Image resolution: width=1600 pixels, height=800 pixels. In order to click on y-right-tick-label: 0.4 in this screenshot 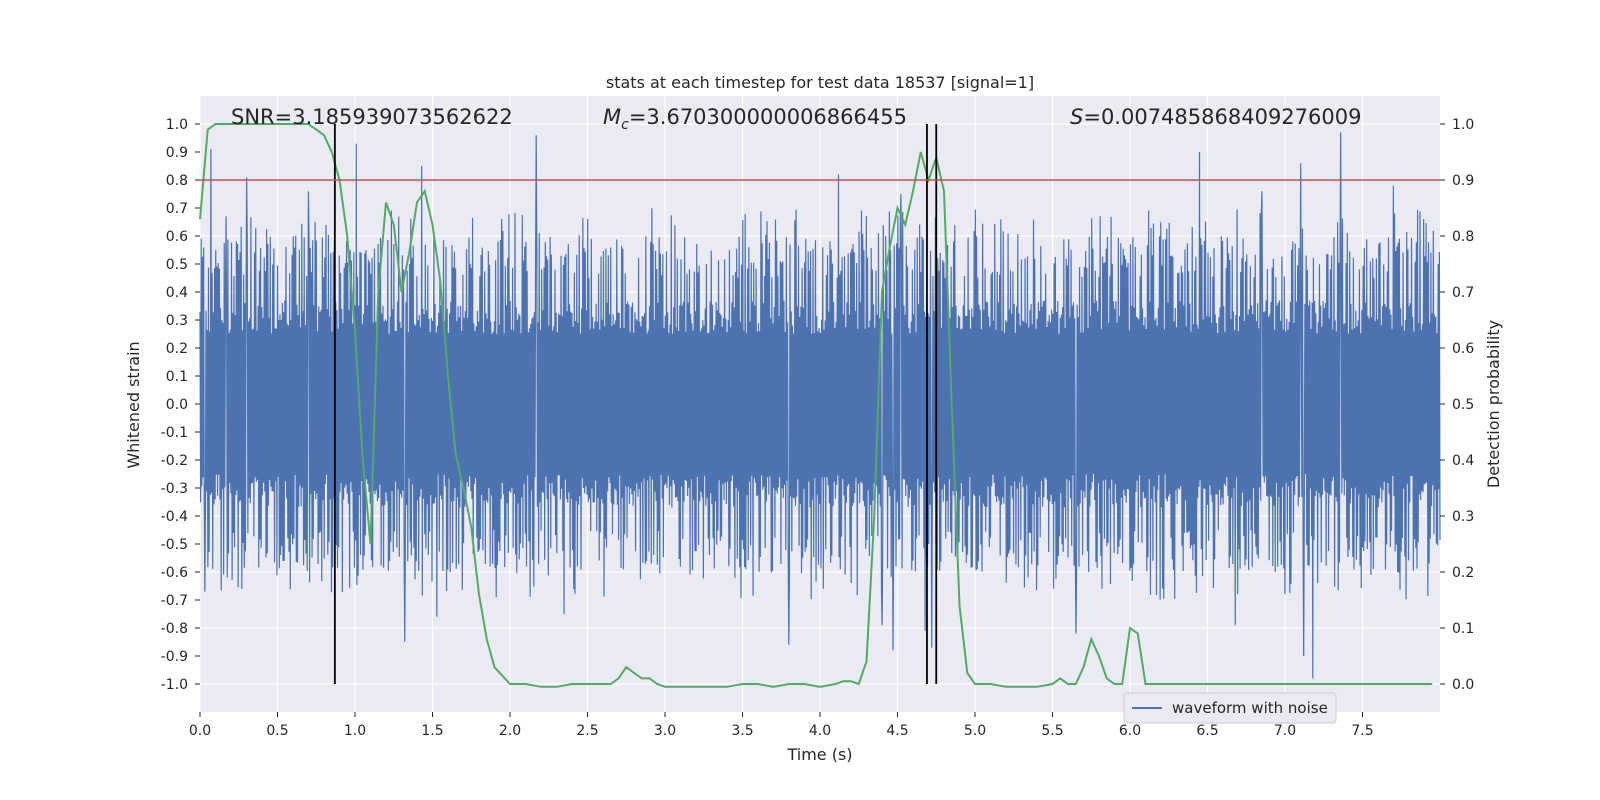, I will do `click(1463, 461)`.